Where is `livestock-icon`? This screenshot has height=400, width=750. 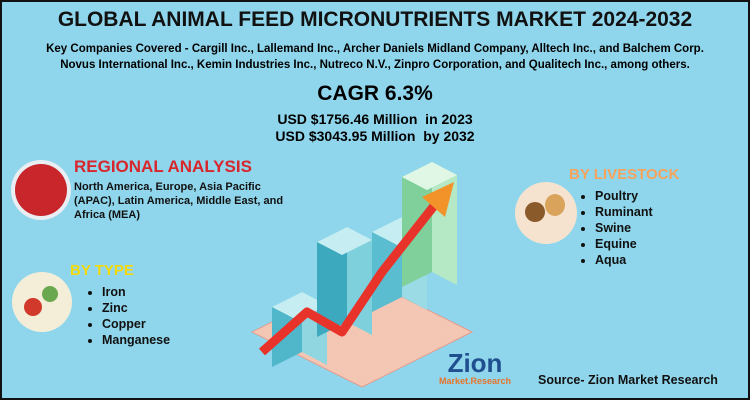 livestock-icon is located at coordinates (546, 213).